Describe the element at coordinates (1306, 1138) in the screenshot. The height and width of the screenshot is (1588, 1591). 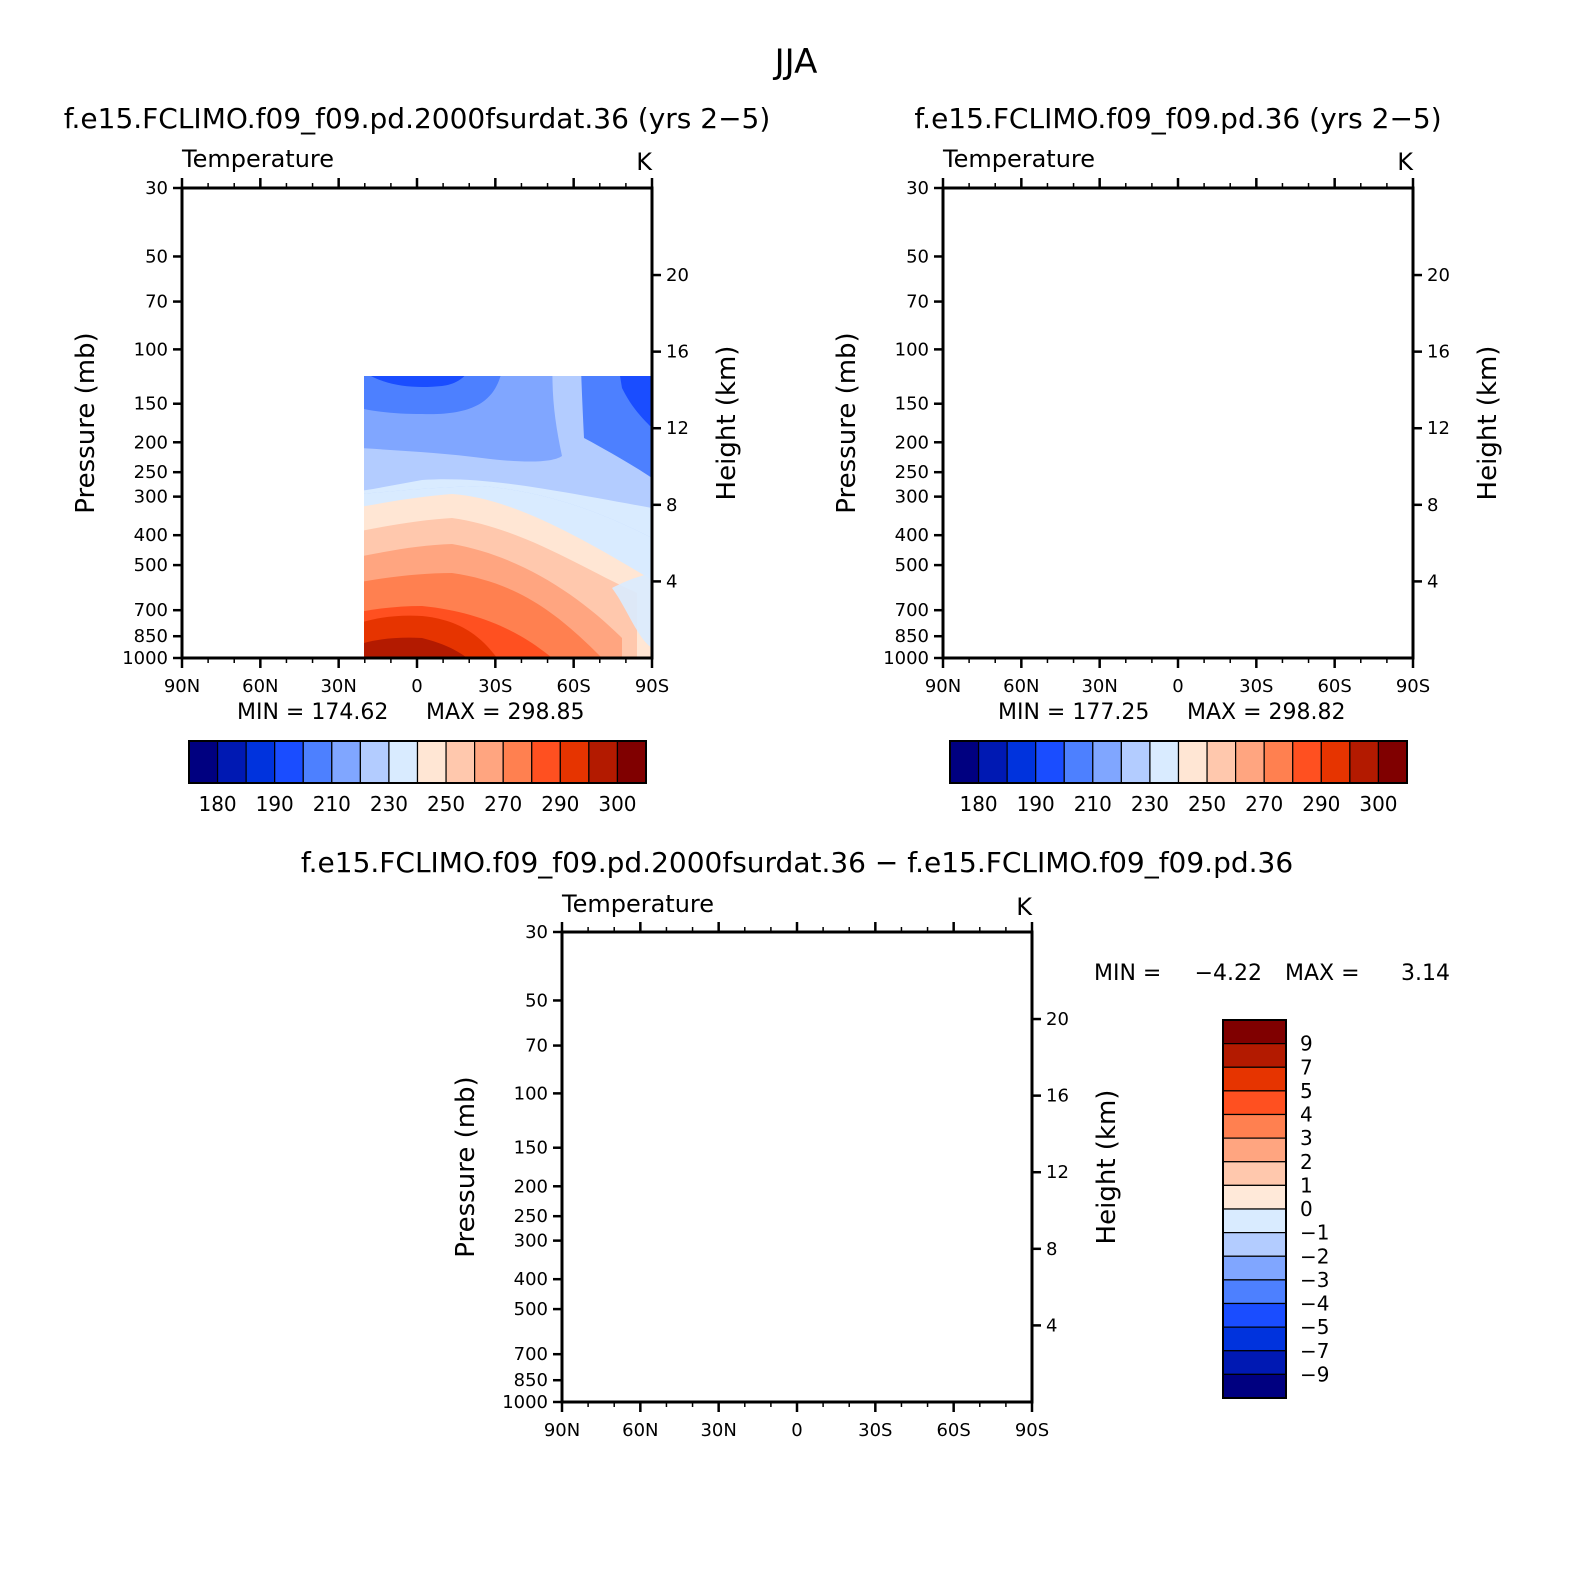
I see `colorbar-label: 3` at that location.